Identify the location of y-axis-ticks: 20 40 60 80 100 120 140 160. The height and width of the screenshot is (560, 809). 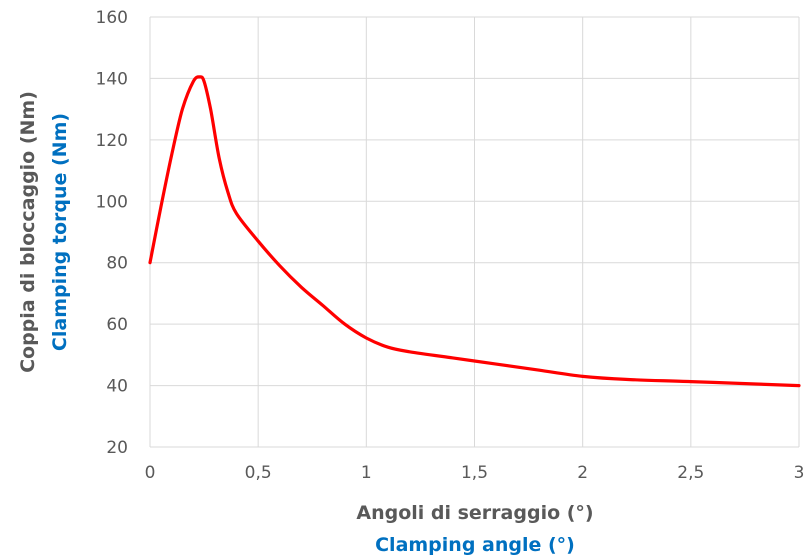
(112, 233).